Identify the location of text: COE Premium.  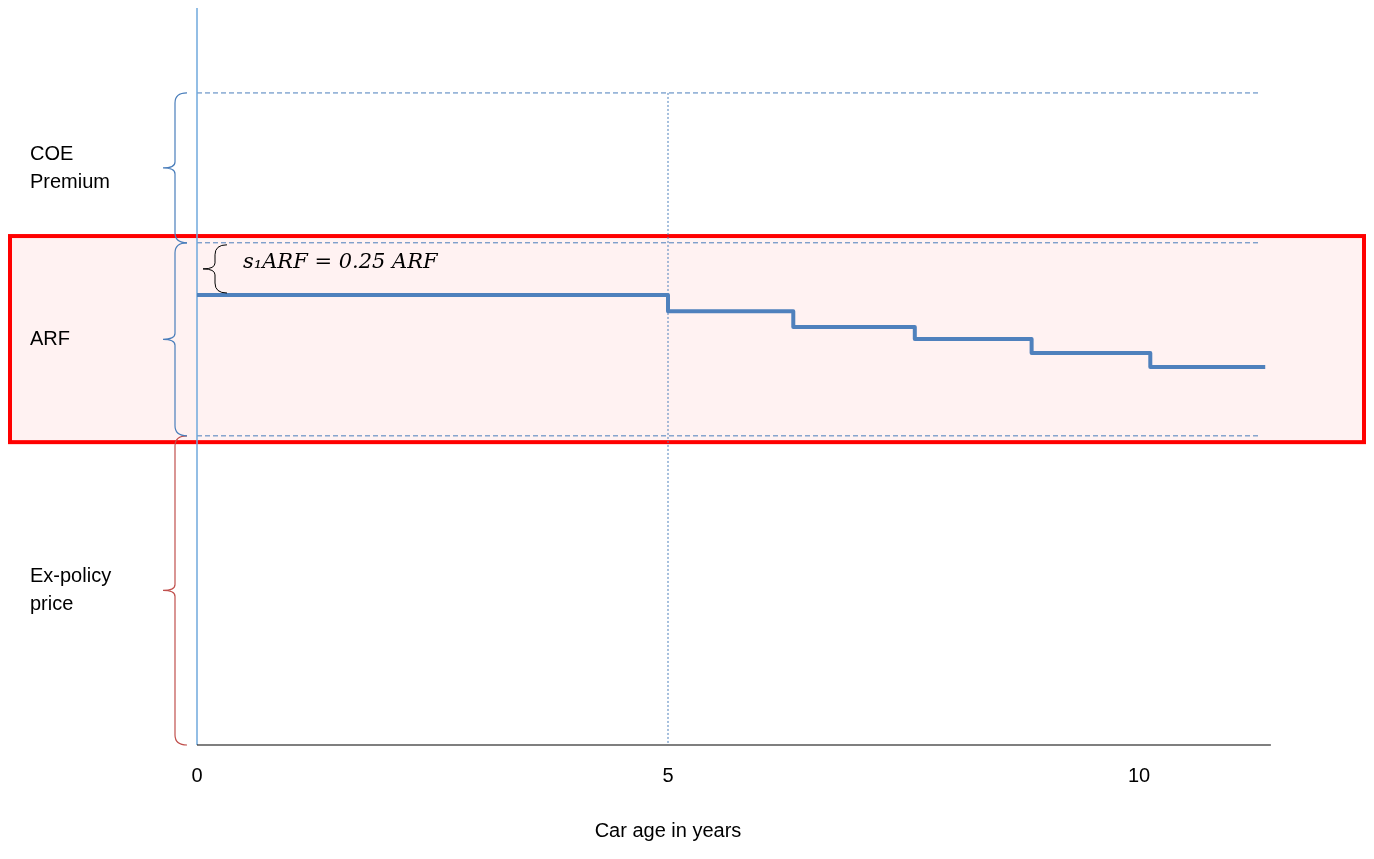
(70, 166).